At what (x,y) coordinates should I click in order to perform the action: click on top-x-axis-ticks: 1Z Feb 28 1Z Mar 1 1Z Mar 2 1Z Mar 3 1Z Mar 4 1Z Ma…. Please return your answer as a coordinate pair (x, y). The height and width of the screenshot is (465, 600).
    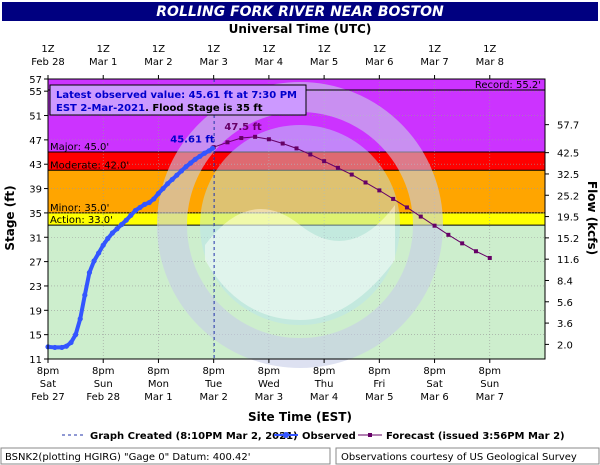
    Looking at the image, I should click on (267, 61).